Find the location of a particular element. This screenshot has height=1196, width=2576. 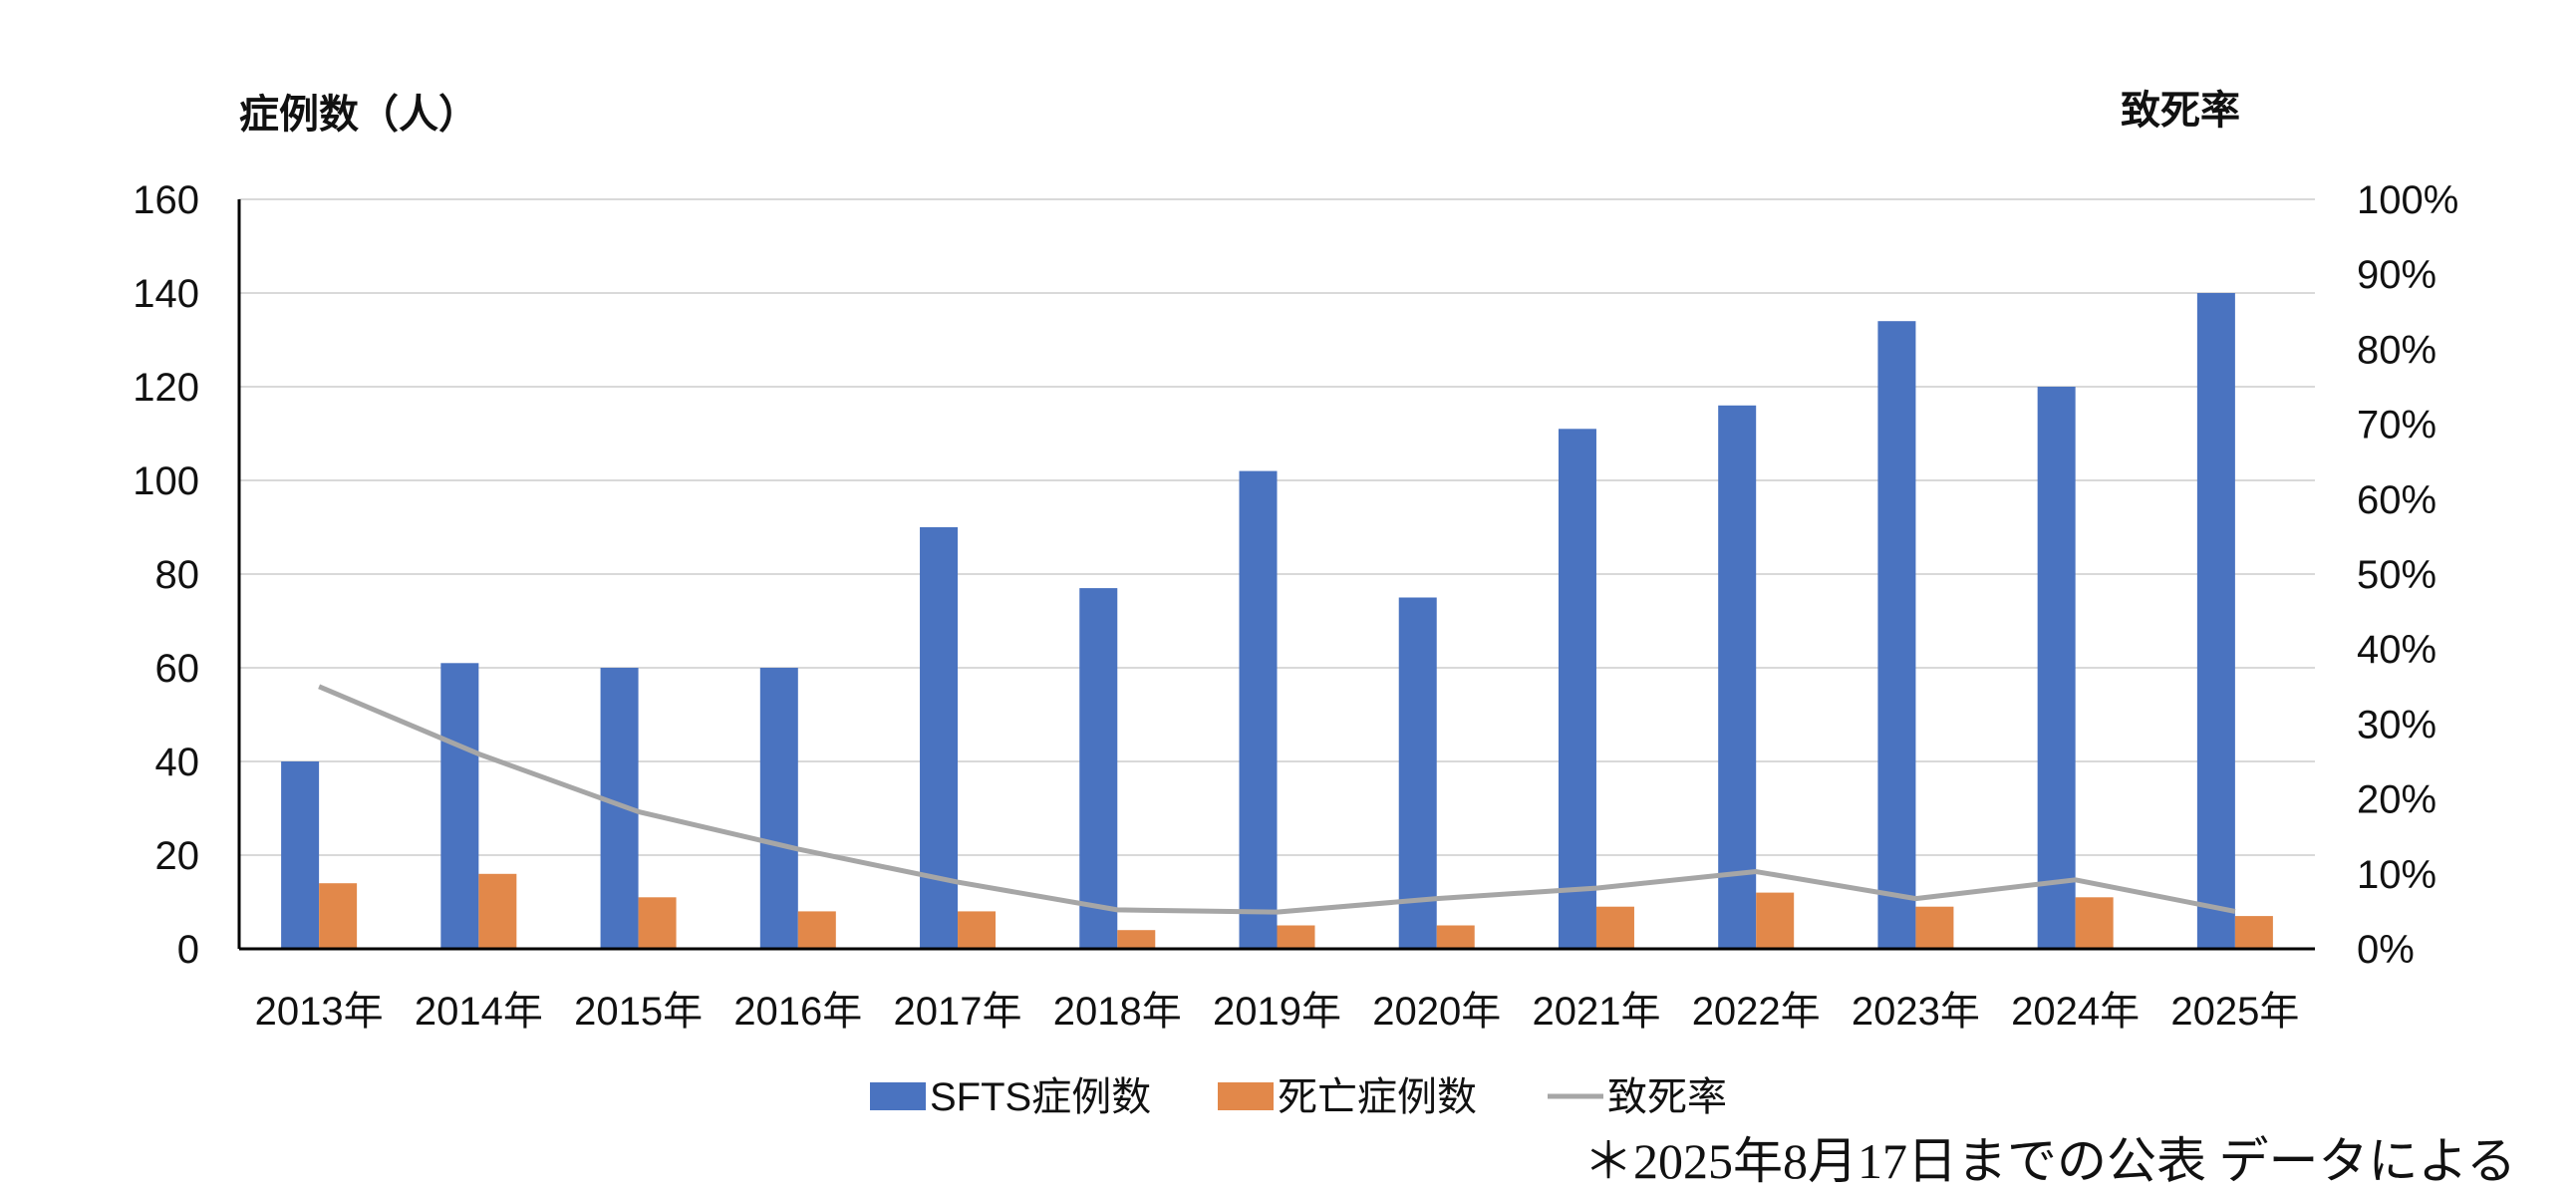

x-tick-label: 2024年 is located at coordinates (2075, 1012).